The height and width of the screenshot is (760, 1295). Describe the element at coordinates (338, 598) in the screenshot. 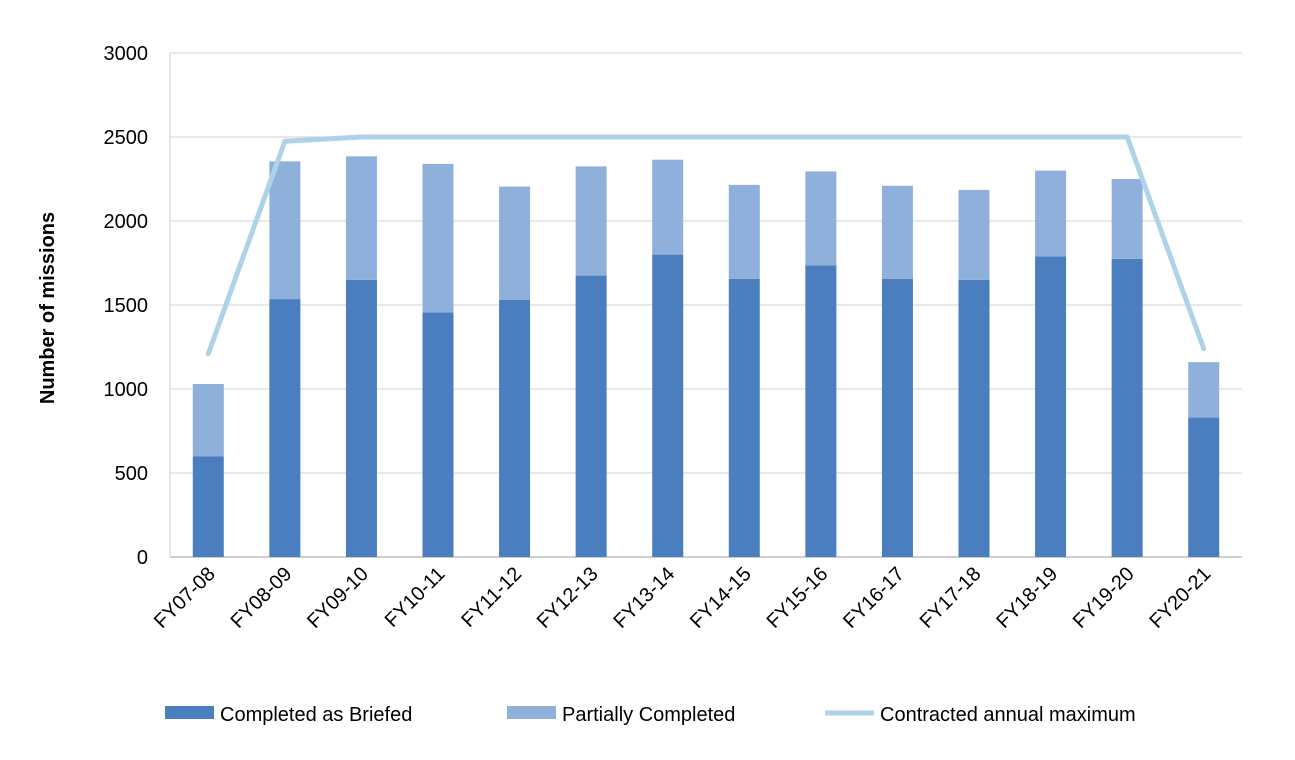

I see `x-tick-label: FY09-10` at that location.